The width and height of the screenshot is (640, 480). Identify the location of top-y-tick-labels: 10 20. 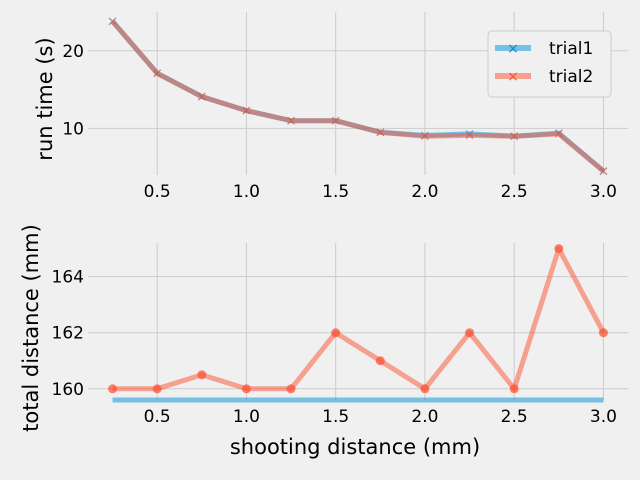
(73, 91).